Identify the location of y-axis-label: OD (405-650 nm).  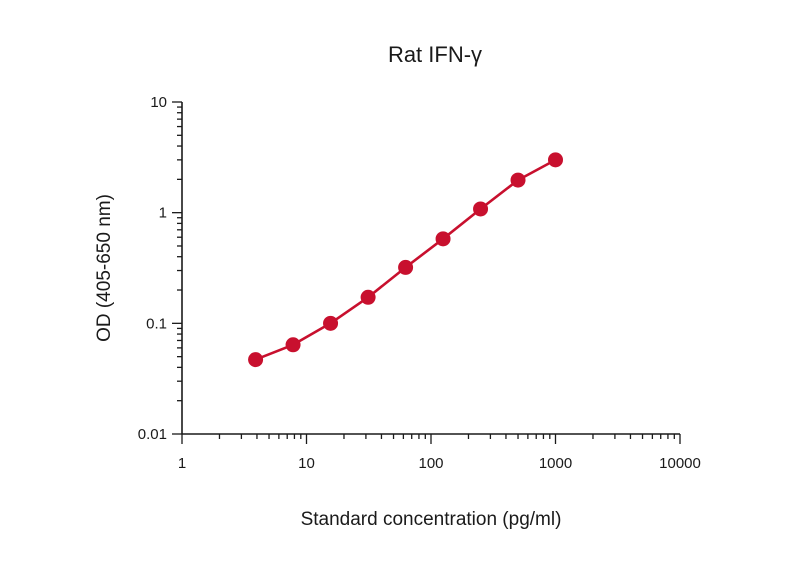
(104, 268).